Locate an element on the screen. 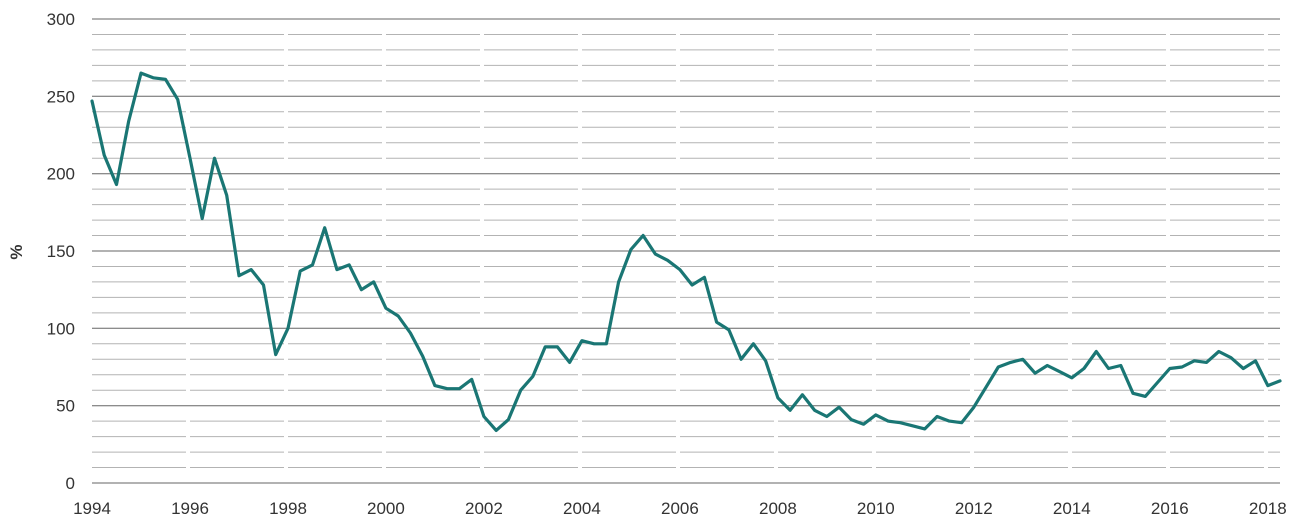  x-tick-label: 2010 is located at coordinates (876, 508).